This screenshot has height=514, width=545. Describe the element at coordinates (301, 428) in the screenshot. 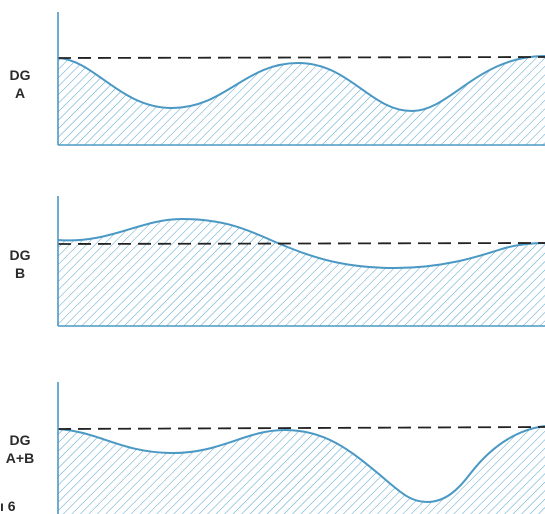

I see `panel-ab-dashed-line` at that location.